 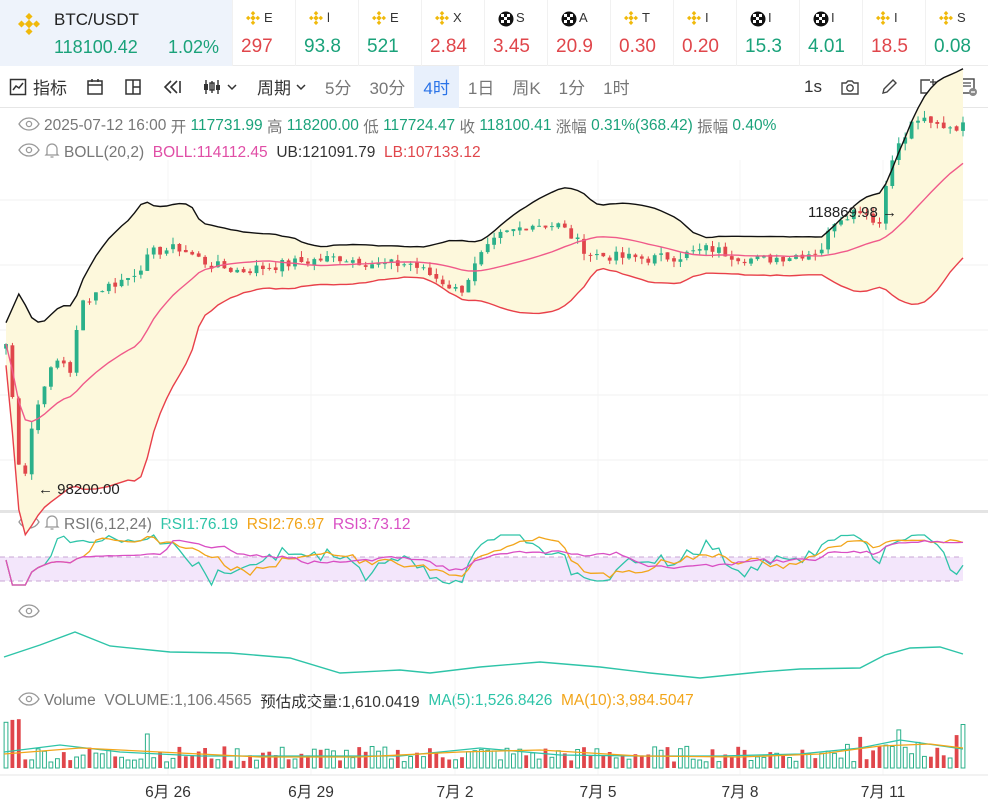 What do you see at coordinates (326, 33) in the screenshot?
I see `ticker-item: l 93.8` at bounding box center [326, 33].